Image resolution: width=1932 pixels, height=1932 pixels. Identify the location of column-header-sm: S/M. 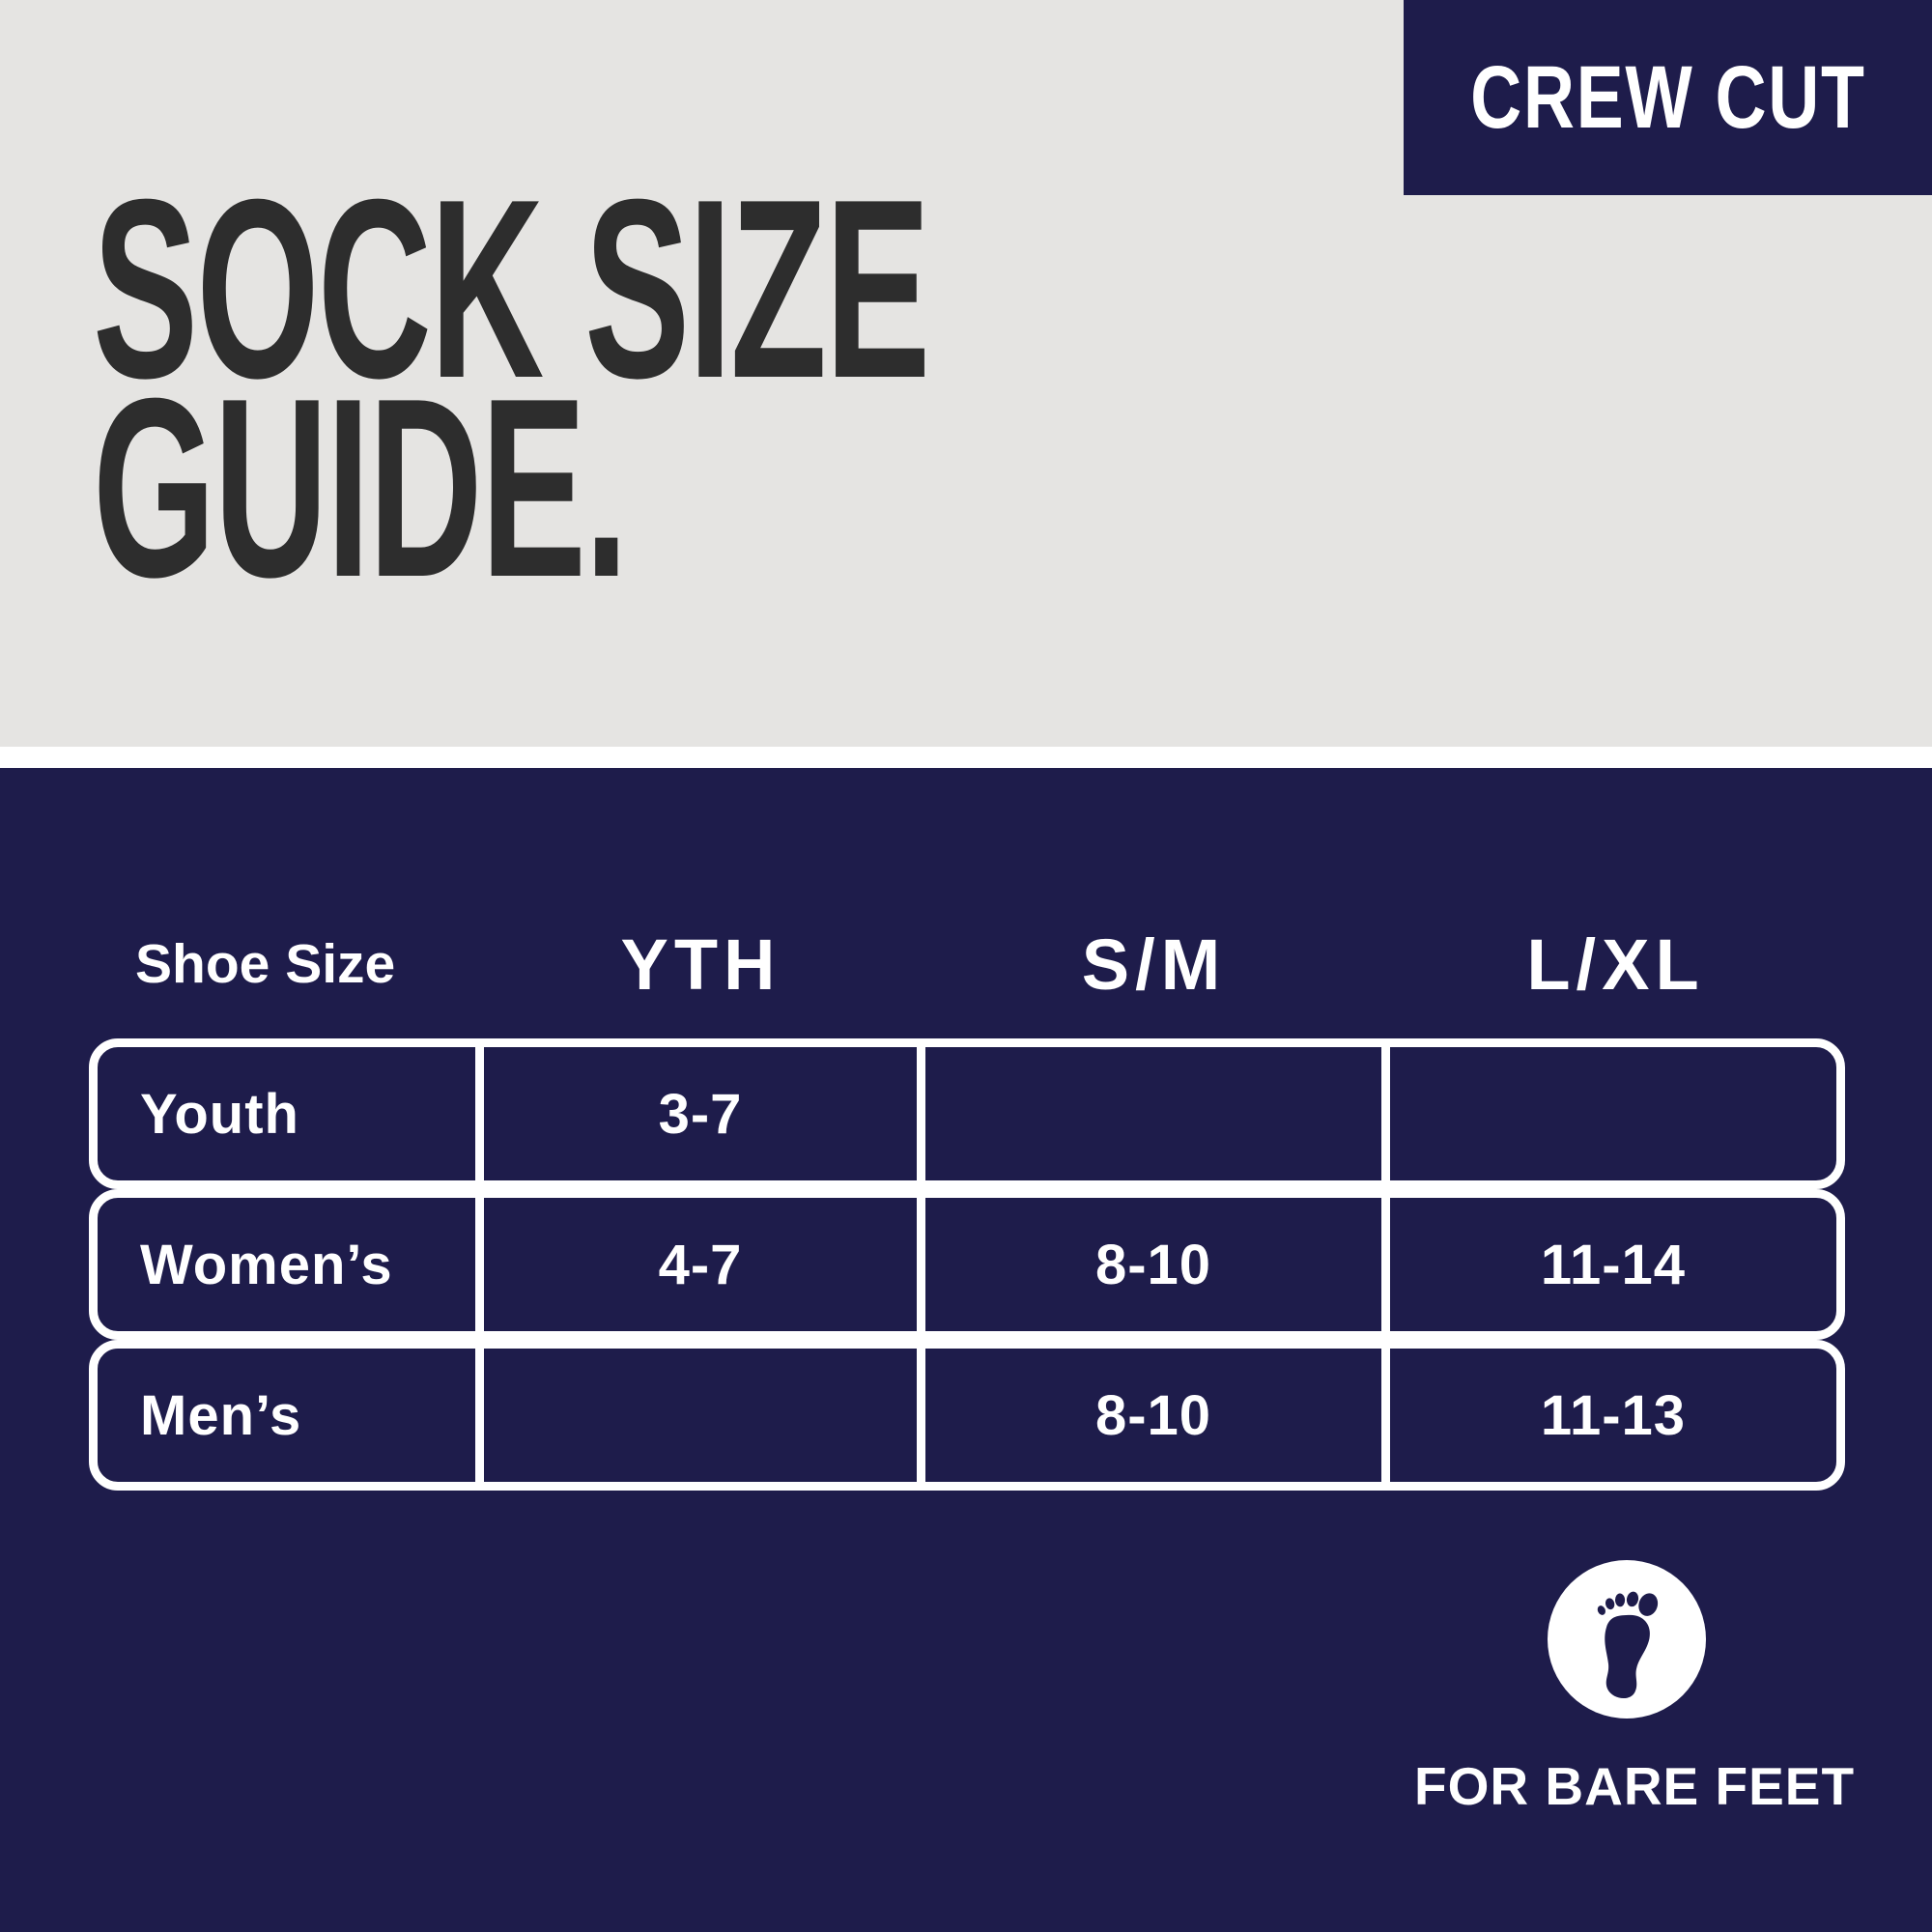
(1154, 964).